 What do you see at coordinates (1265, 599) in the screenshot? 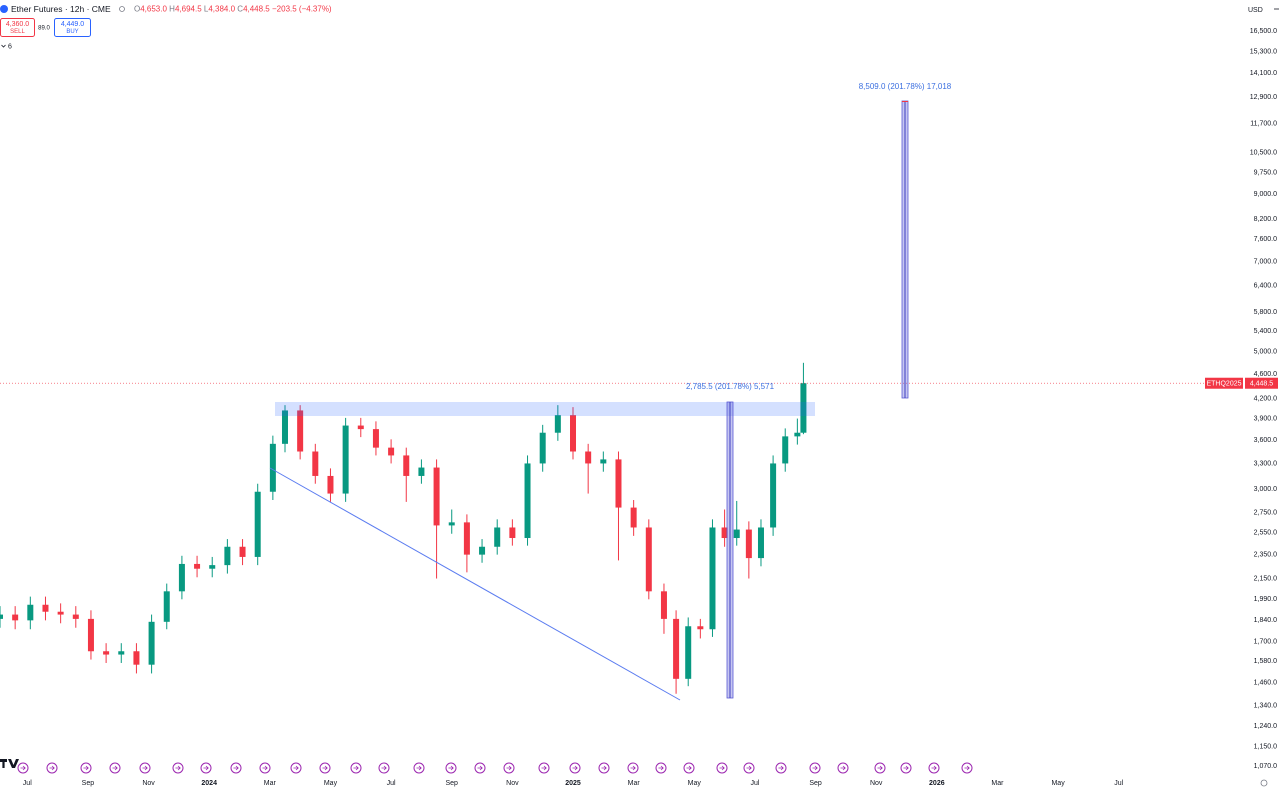
I see `y-tick-label: 1,990.0` at bounding box center [1265, 599].